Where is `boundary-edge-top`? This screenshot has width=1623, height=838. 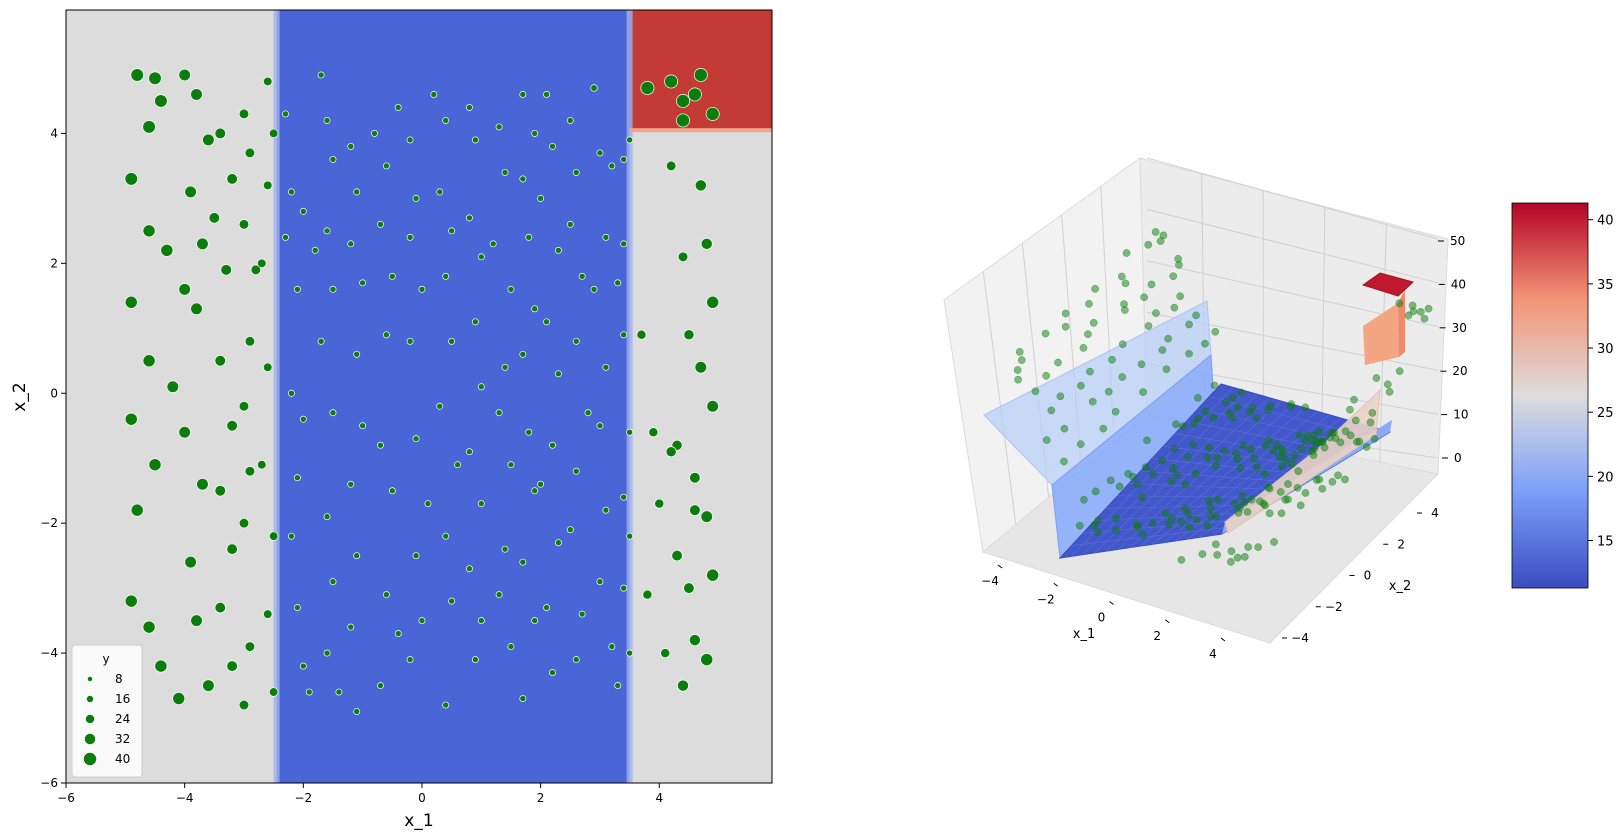 boundary-edge-top is located at coordinates (700, 130).